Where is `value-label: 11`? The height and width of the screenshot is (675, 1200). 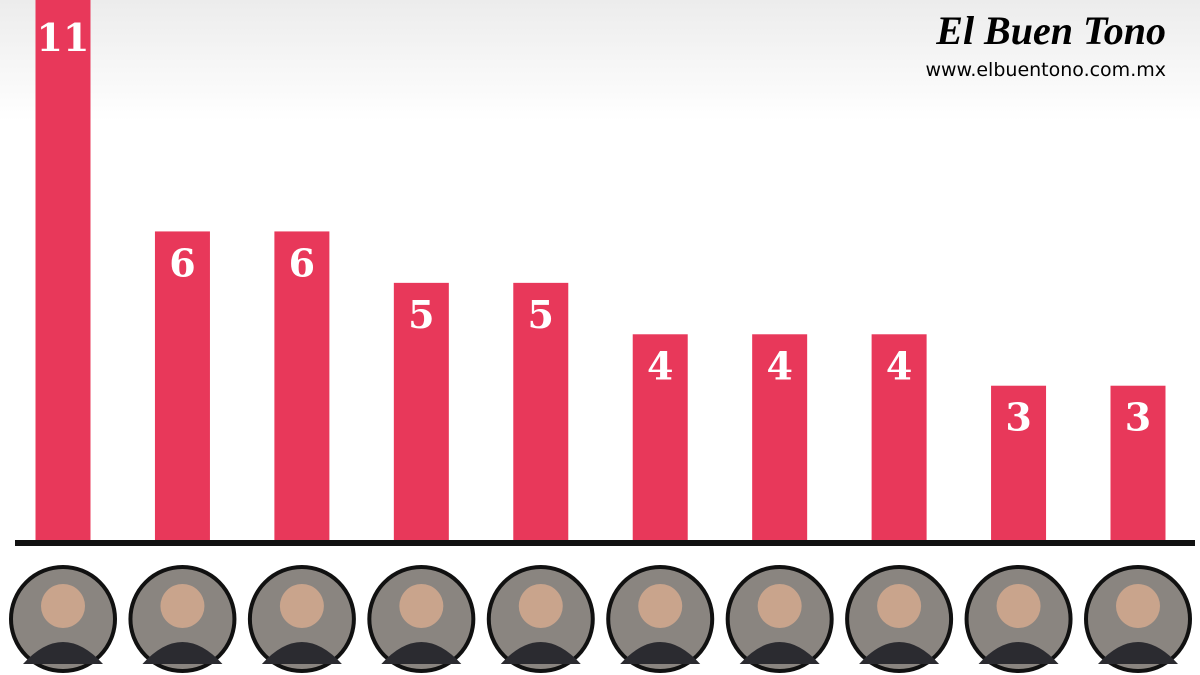 value-label: 11 is located at coordinates (63, 37).